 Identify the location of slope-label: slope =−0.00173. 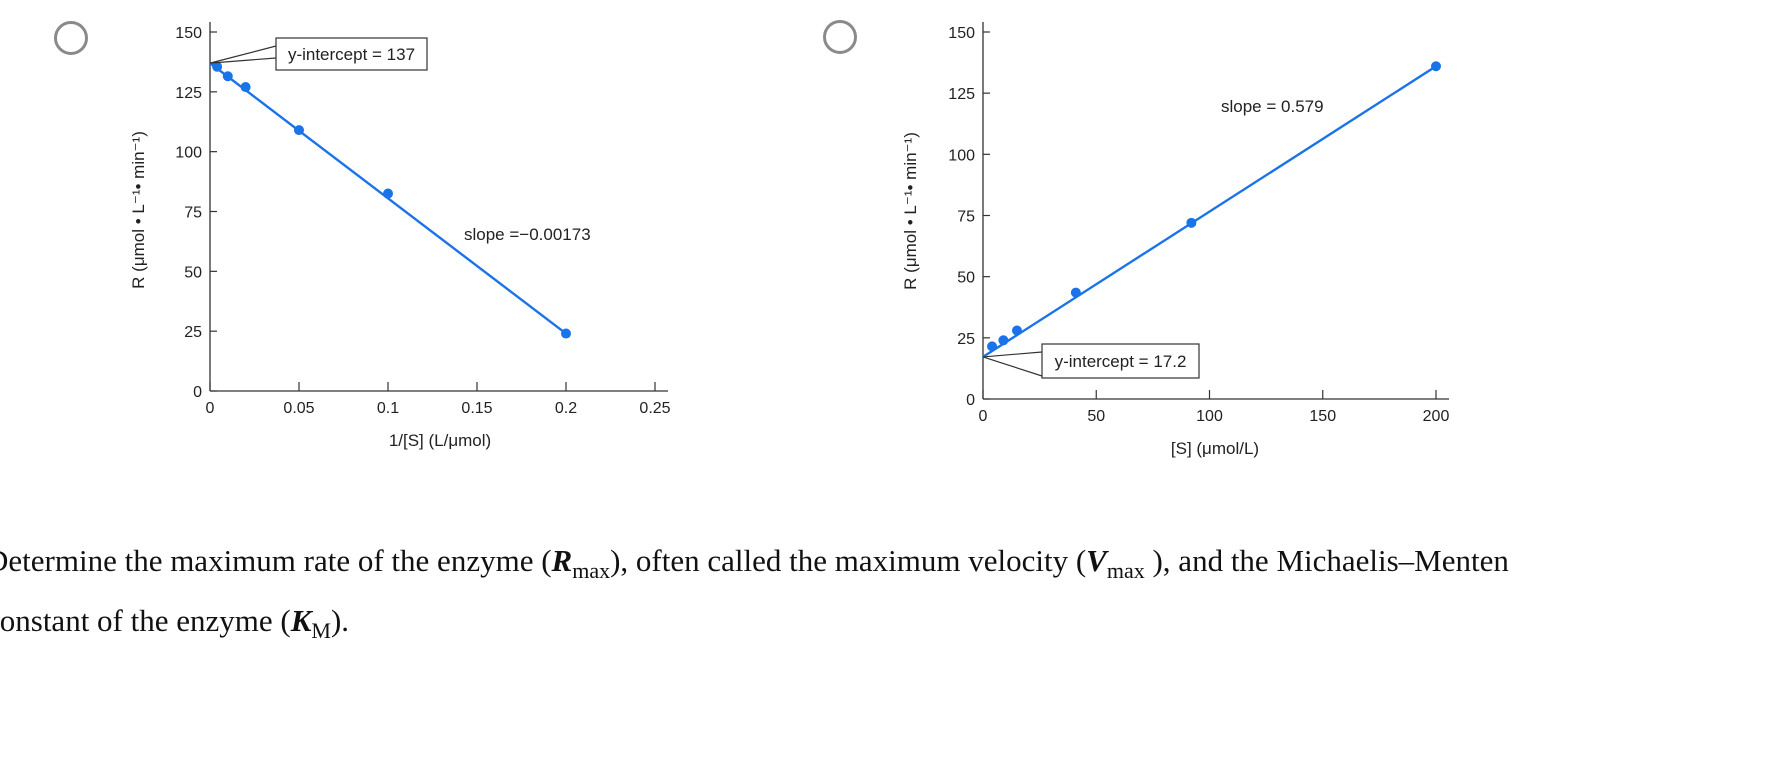
(527, 234).